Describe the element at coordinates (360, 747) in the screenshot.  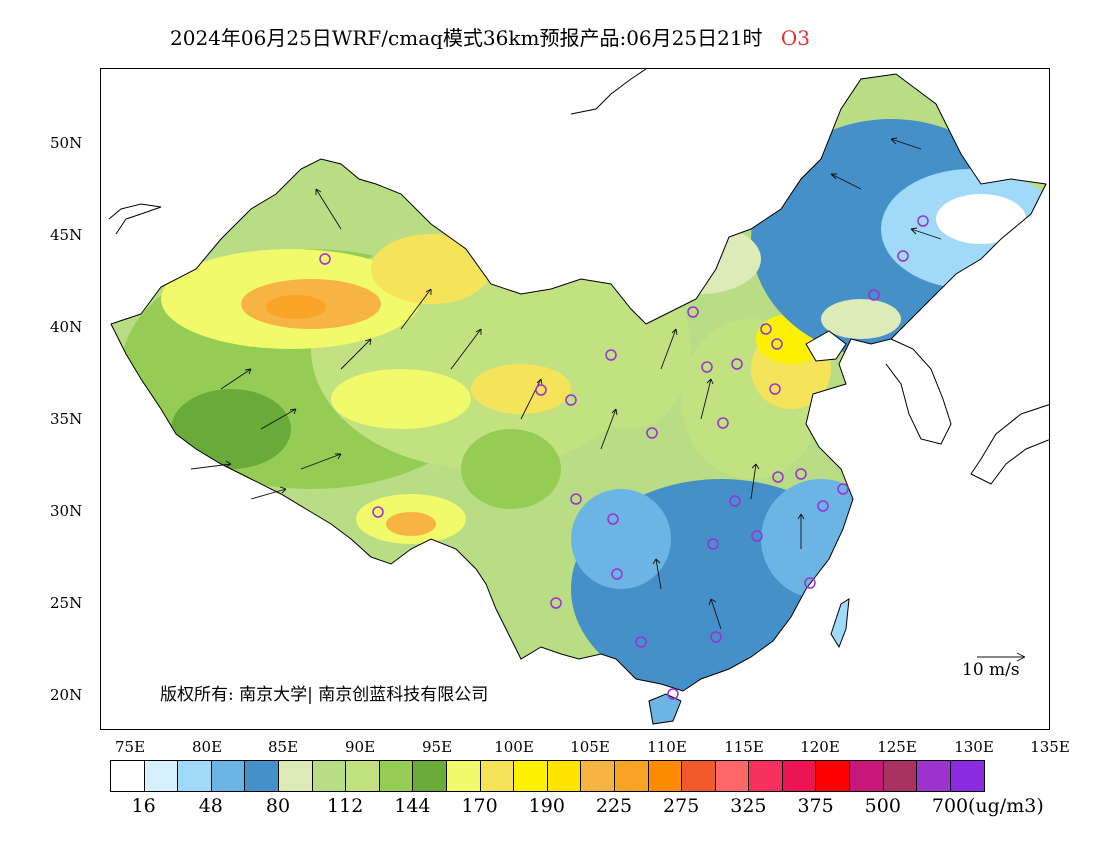
I see `lon-label-90e: 90E` at that location.